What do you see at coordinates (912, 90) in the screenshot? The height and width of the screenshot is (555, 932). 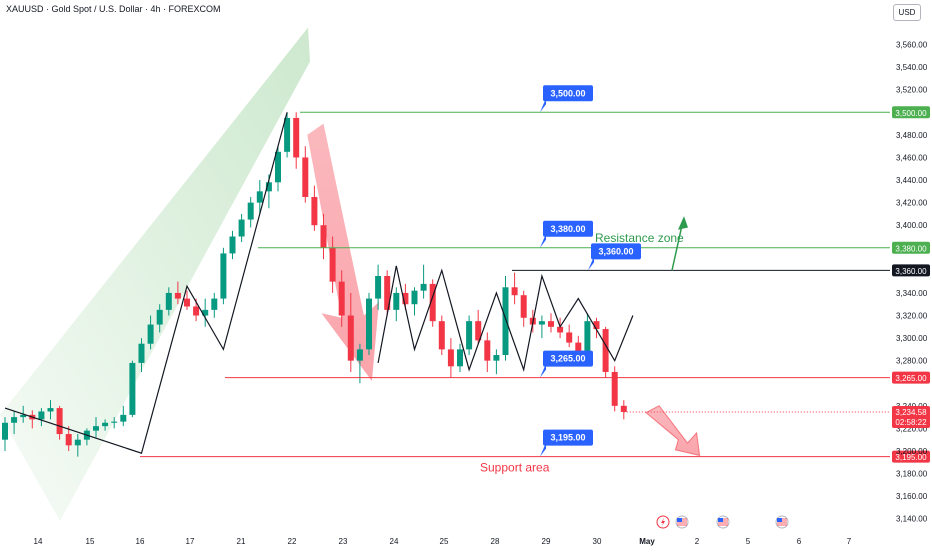 I see `y-tick-label: 3,520.00` at bounding box center [912, 90].